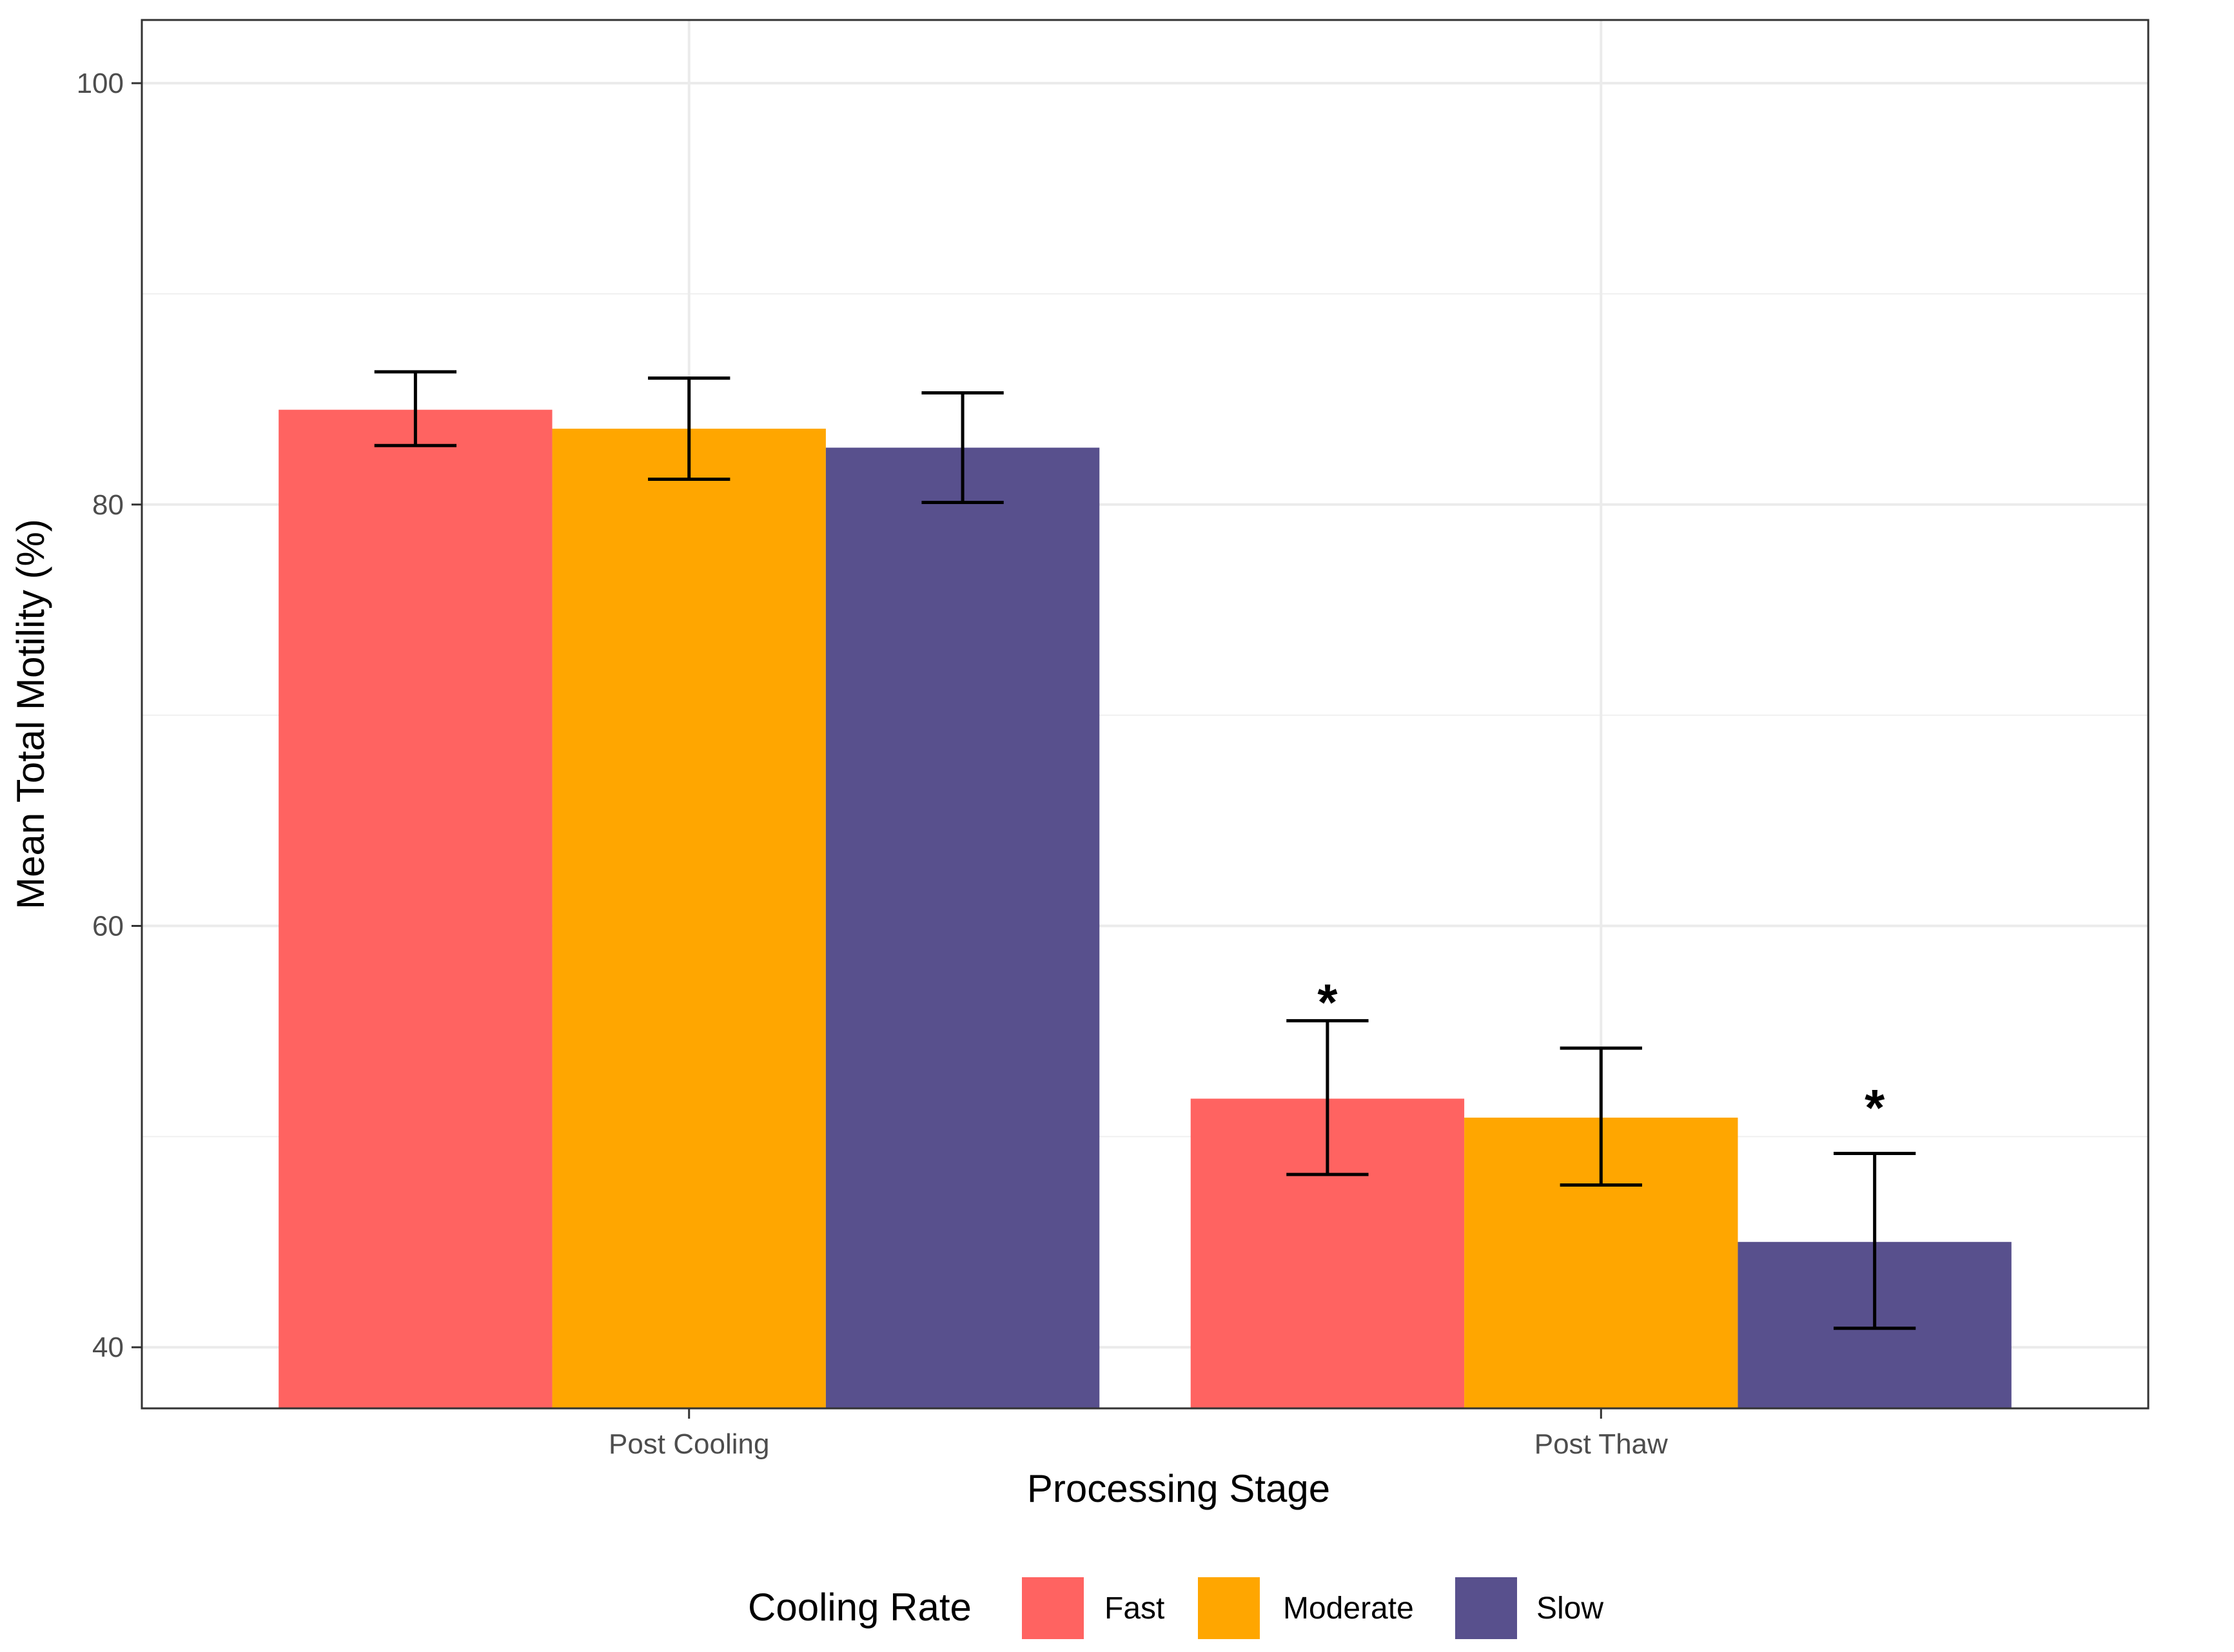 The width and height of the screenshot is (2234, 1652). I want to click on x-axis: Post Cooling Post Thaw, so click(1138, 1434).